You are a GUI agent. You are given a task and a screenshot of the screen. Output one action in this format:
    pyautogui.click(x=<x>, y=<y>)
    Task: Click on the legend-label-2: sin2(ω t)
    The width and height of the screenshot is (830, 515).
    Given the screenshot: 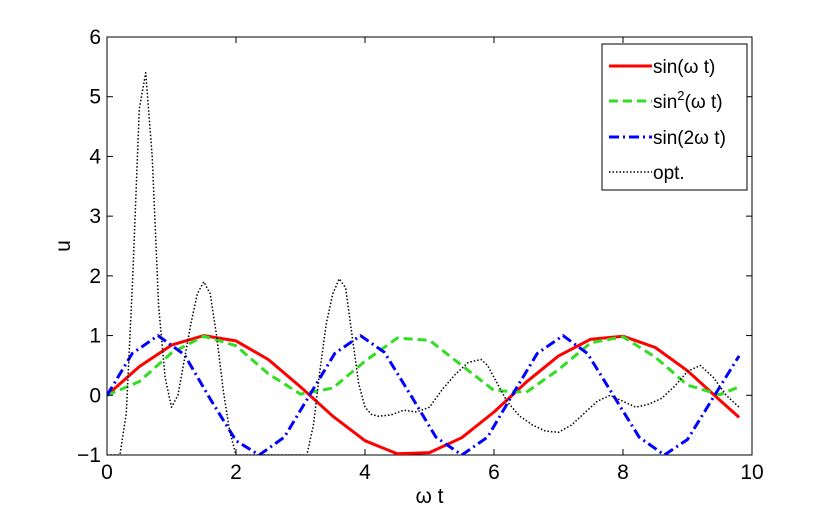 What is the action you would take?
    pyautogui.click(x=688, y=100)
    